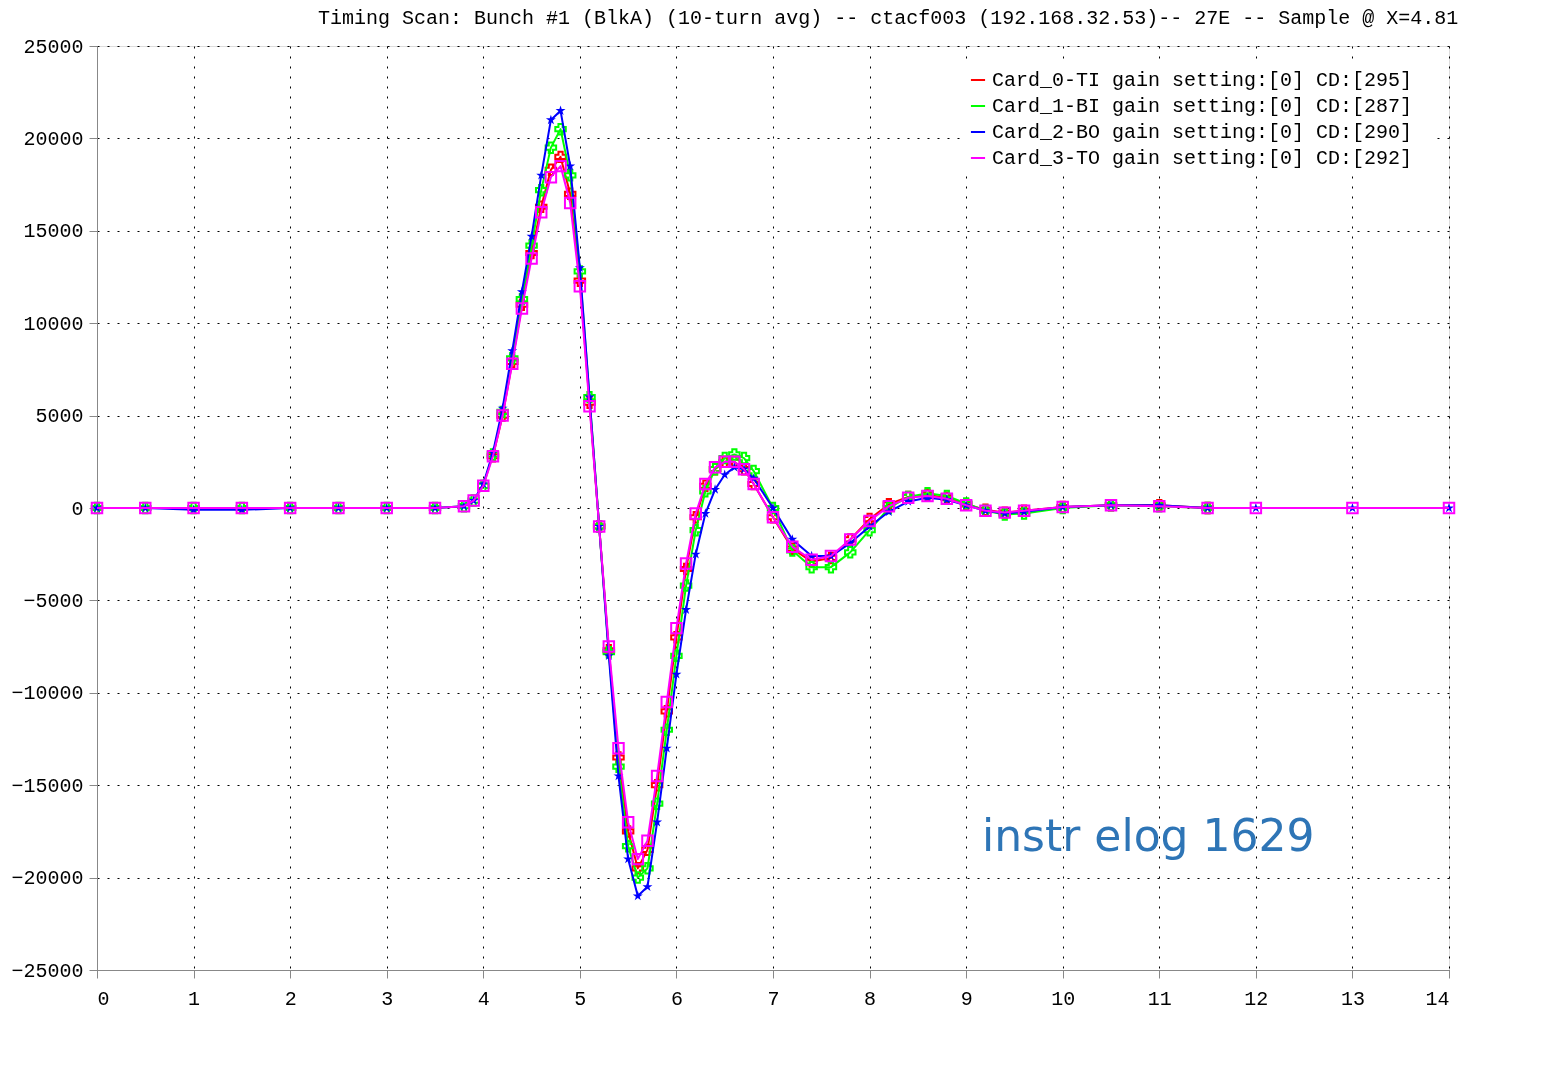  I want to click on y-tick-label: −10000, so click(47, 694).